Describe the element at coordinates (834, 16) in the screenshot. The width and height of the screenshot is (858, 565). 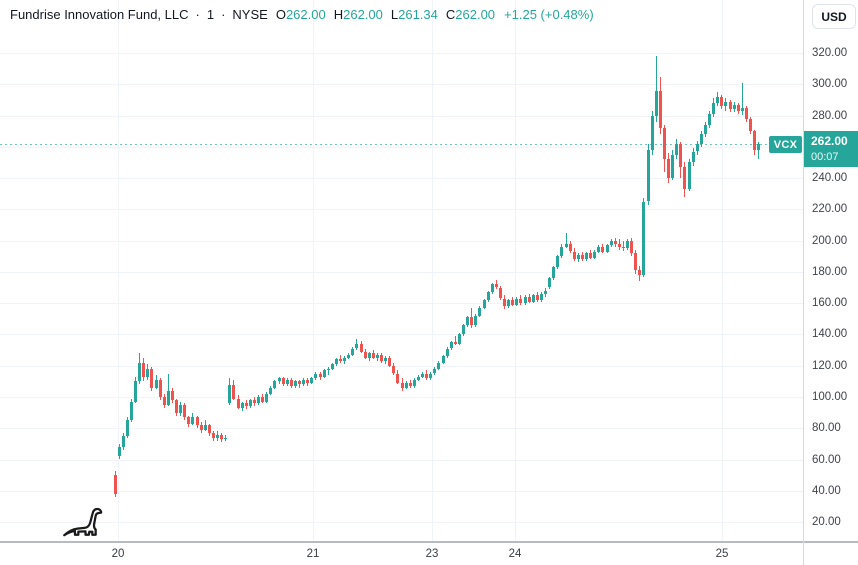
I see `currency-toggle-button: USD` at that location.